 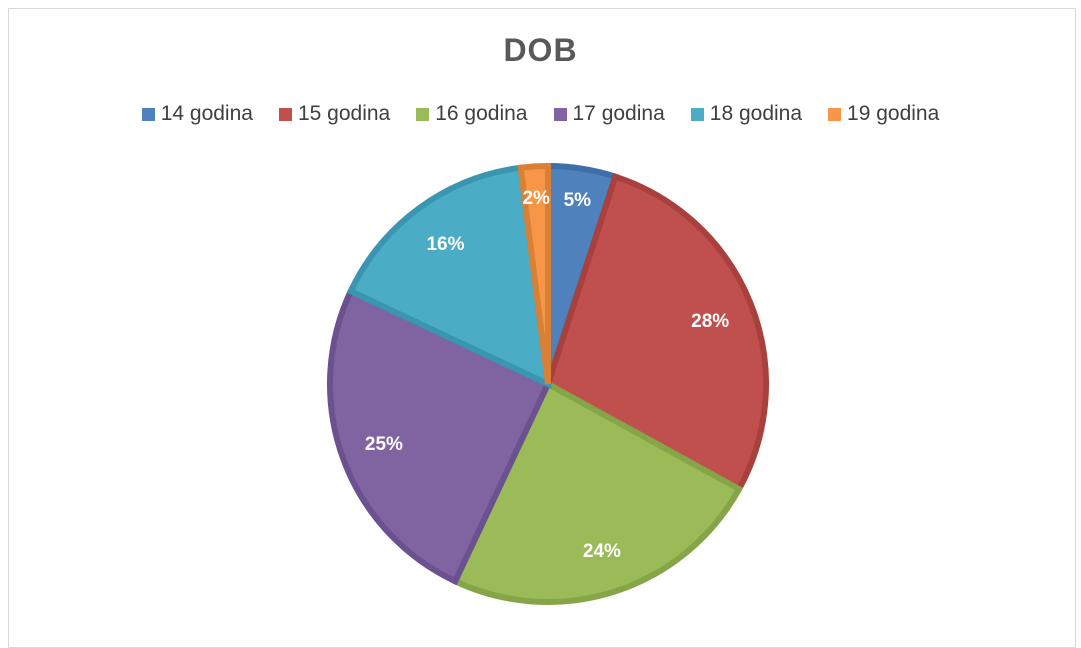 I want to click on legend-label: 19 godina, so click(x=893, y=113).